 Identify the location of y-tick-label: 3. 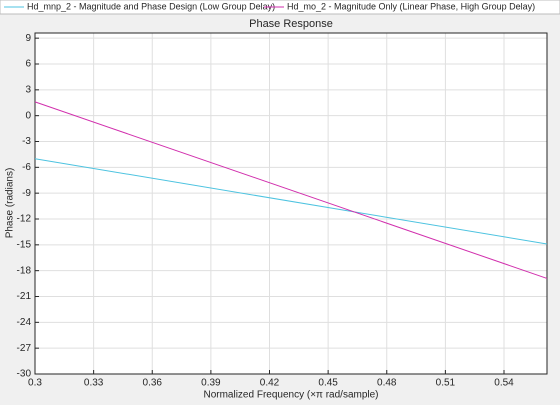
(28, 89).